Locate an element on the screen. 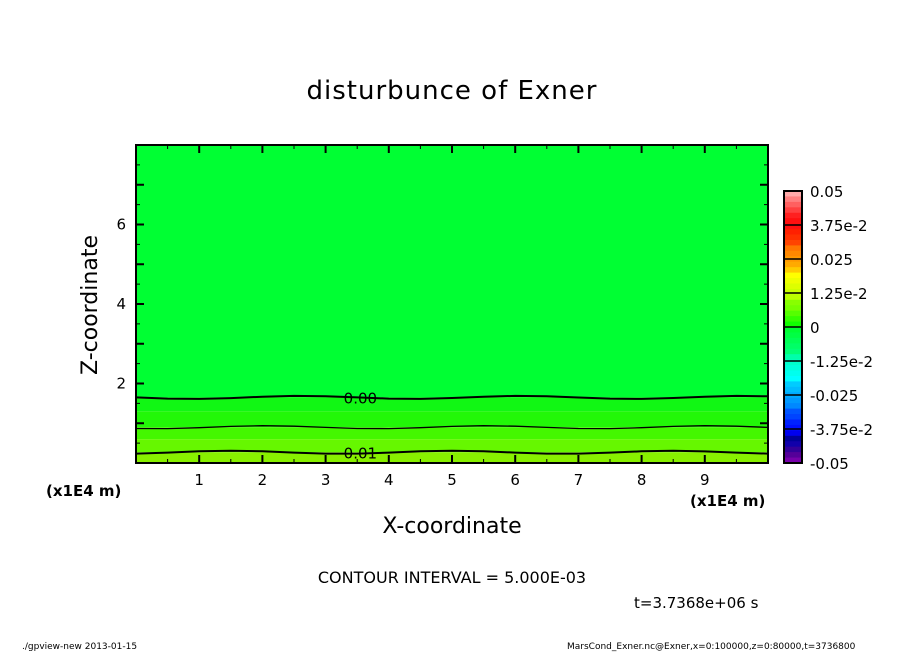 The width and height of the screenshot is (904, 654). time-label: t=3.7368e+06 s is located at coordinates (696, 603).